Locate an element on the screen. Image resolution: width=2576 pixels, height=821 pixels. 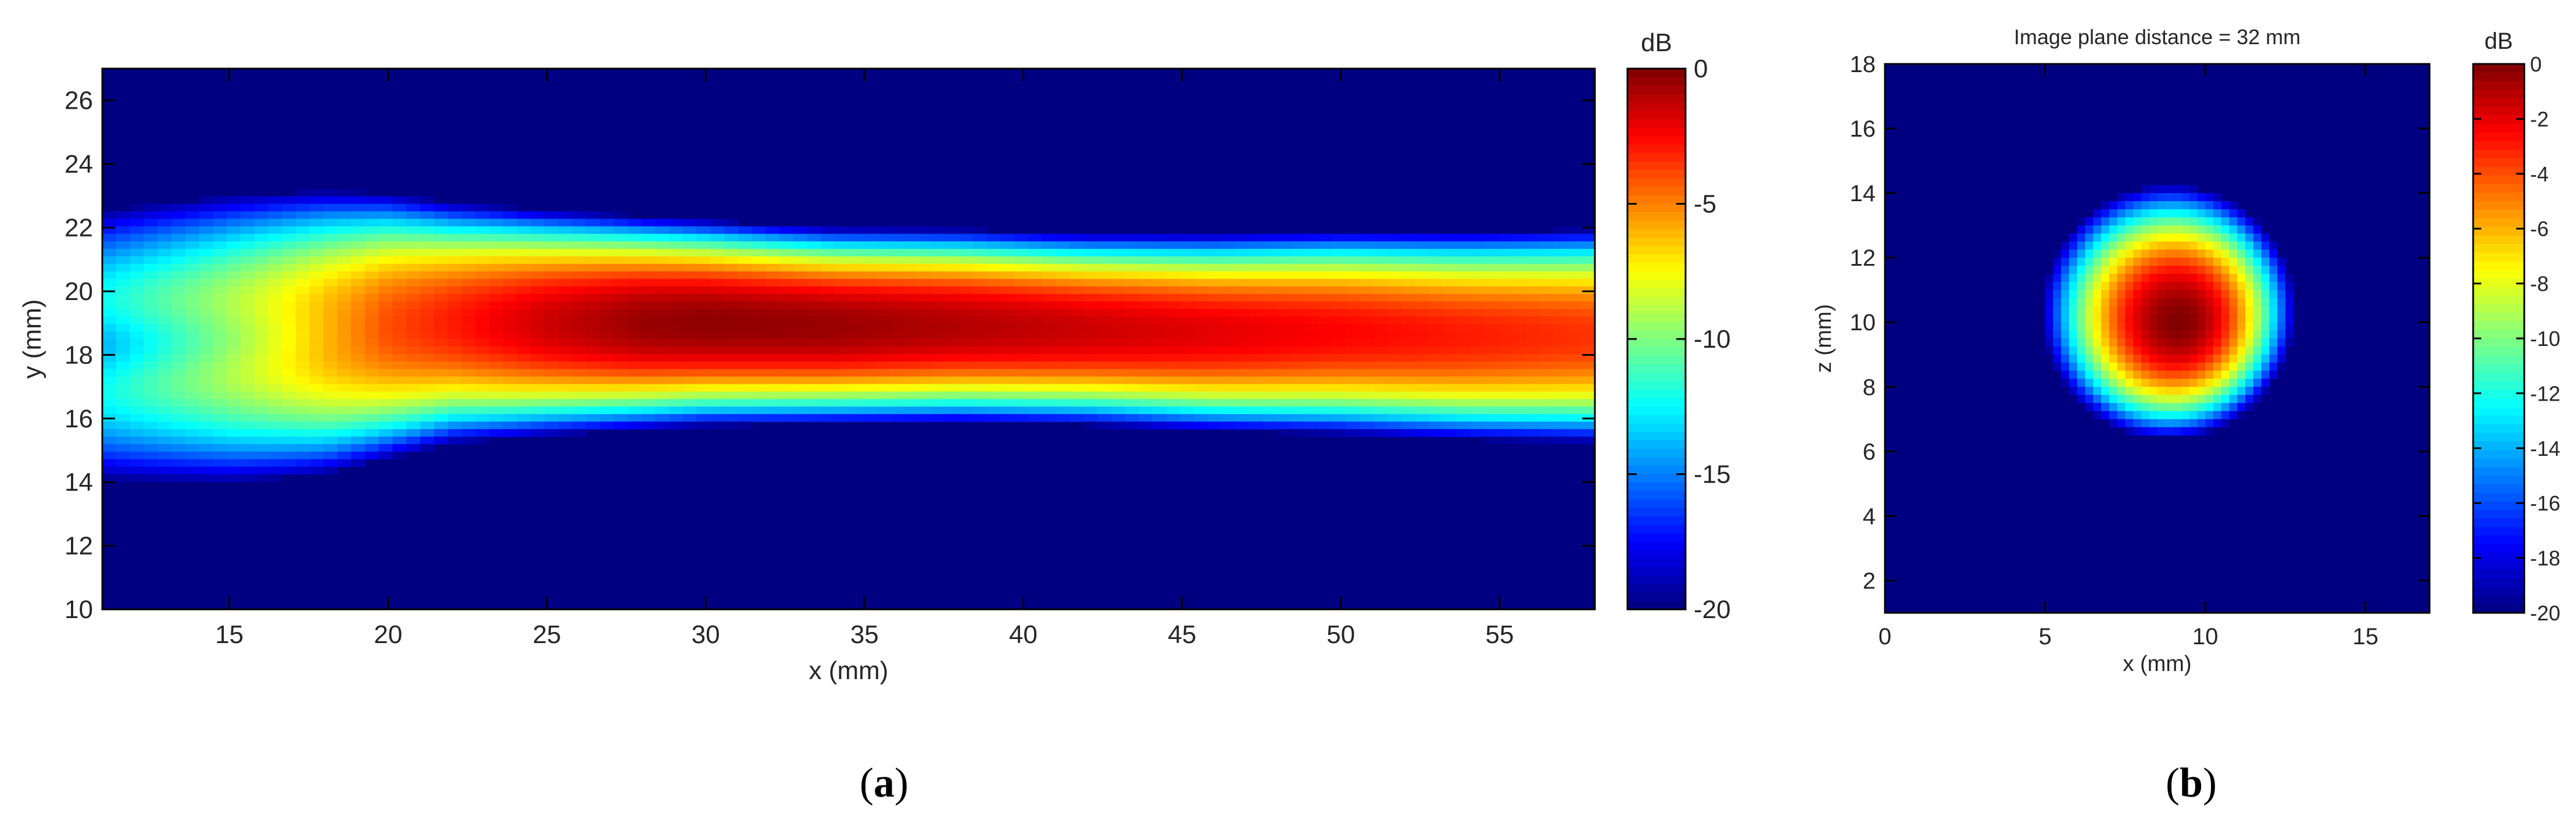
colorbar-swatch is located at coordinates (2499, 540).